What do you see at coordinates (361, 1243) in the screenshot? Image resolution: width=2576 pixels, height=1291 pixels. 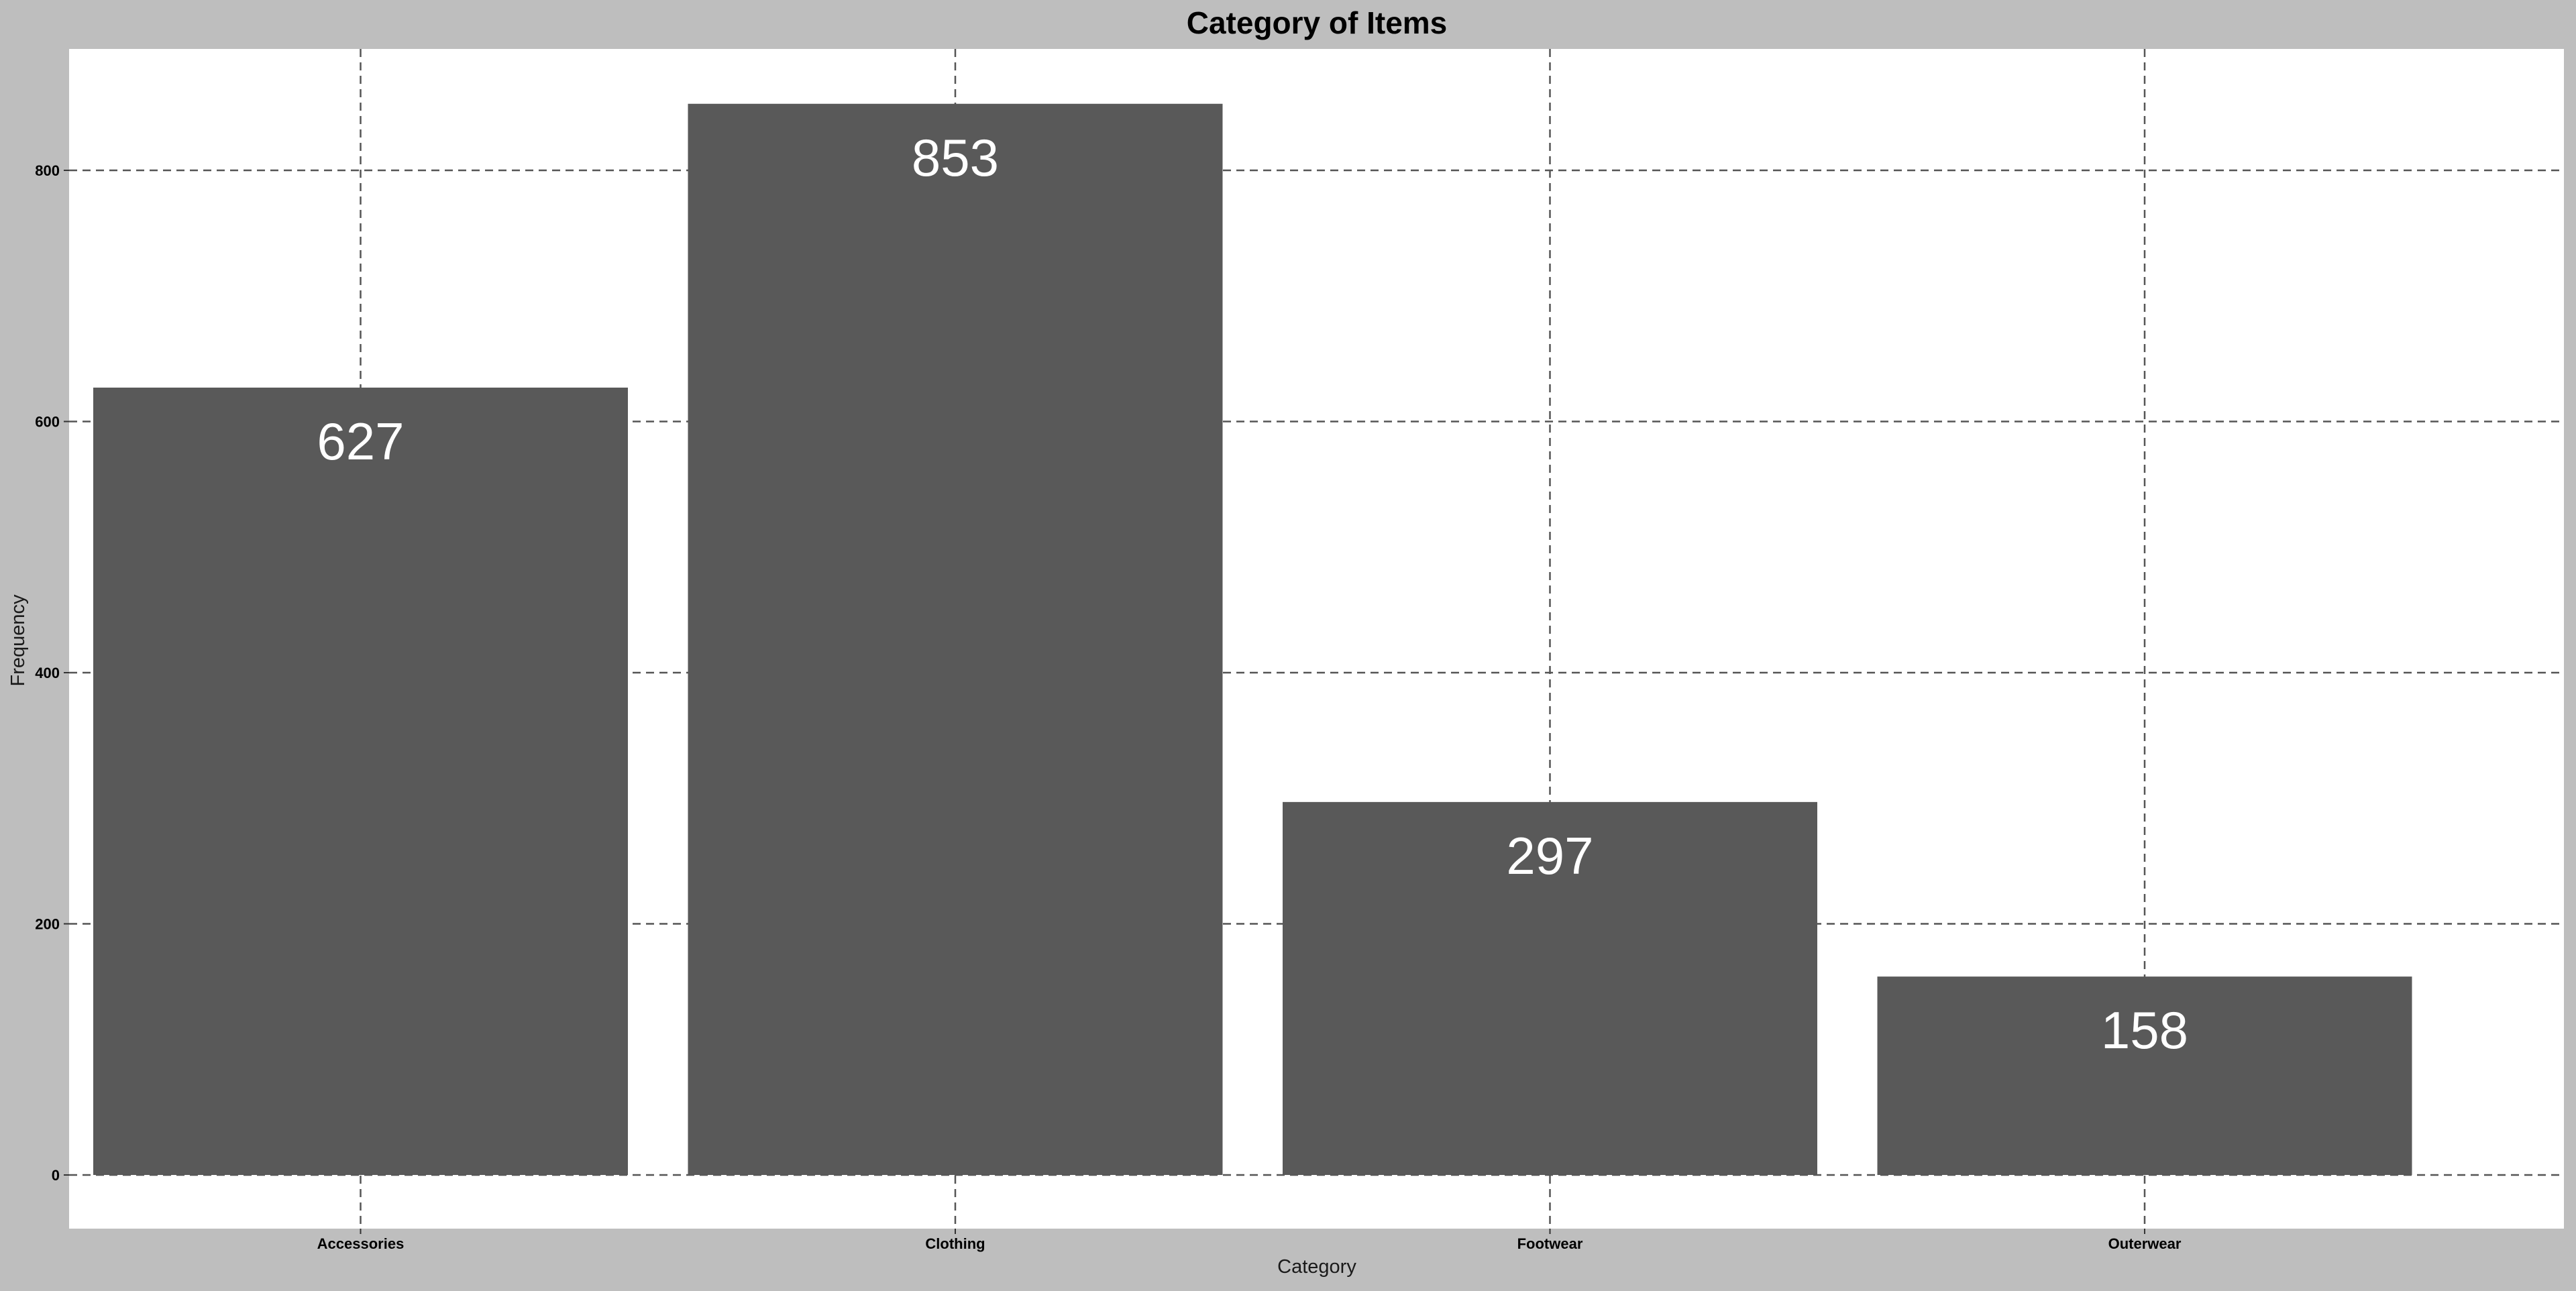 I see `x-tick-label: Accessories` at bounding box center [361, 1243].